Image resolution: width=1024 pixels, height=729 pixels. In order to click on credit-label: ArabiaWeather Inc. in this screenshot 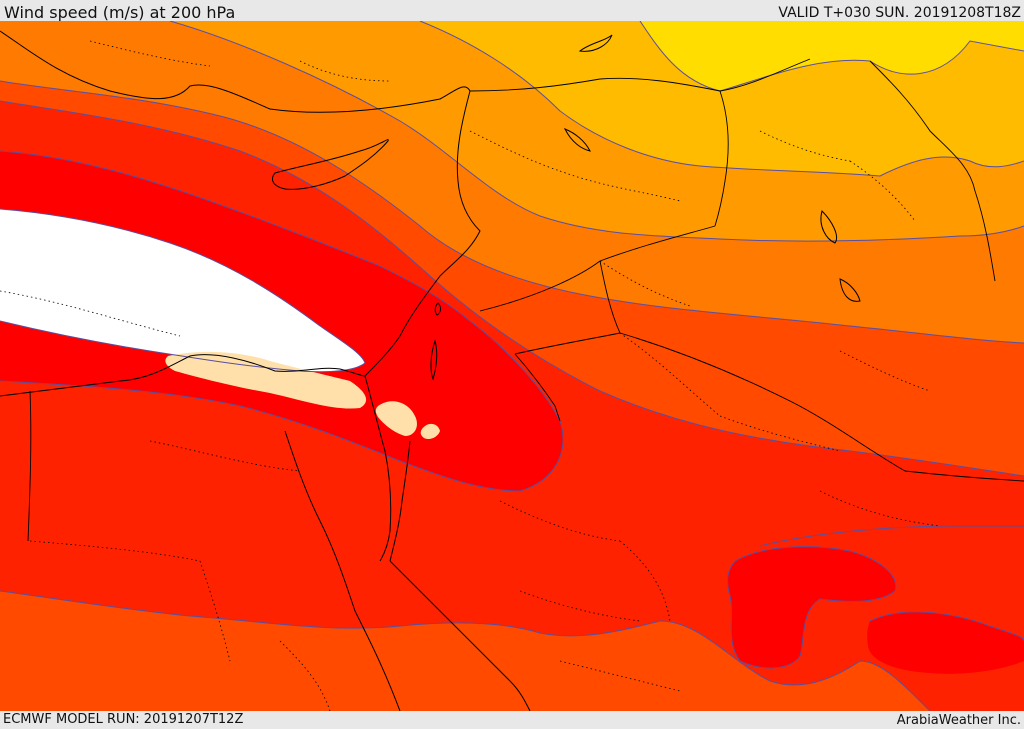, I will do `click(958, 720)`.